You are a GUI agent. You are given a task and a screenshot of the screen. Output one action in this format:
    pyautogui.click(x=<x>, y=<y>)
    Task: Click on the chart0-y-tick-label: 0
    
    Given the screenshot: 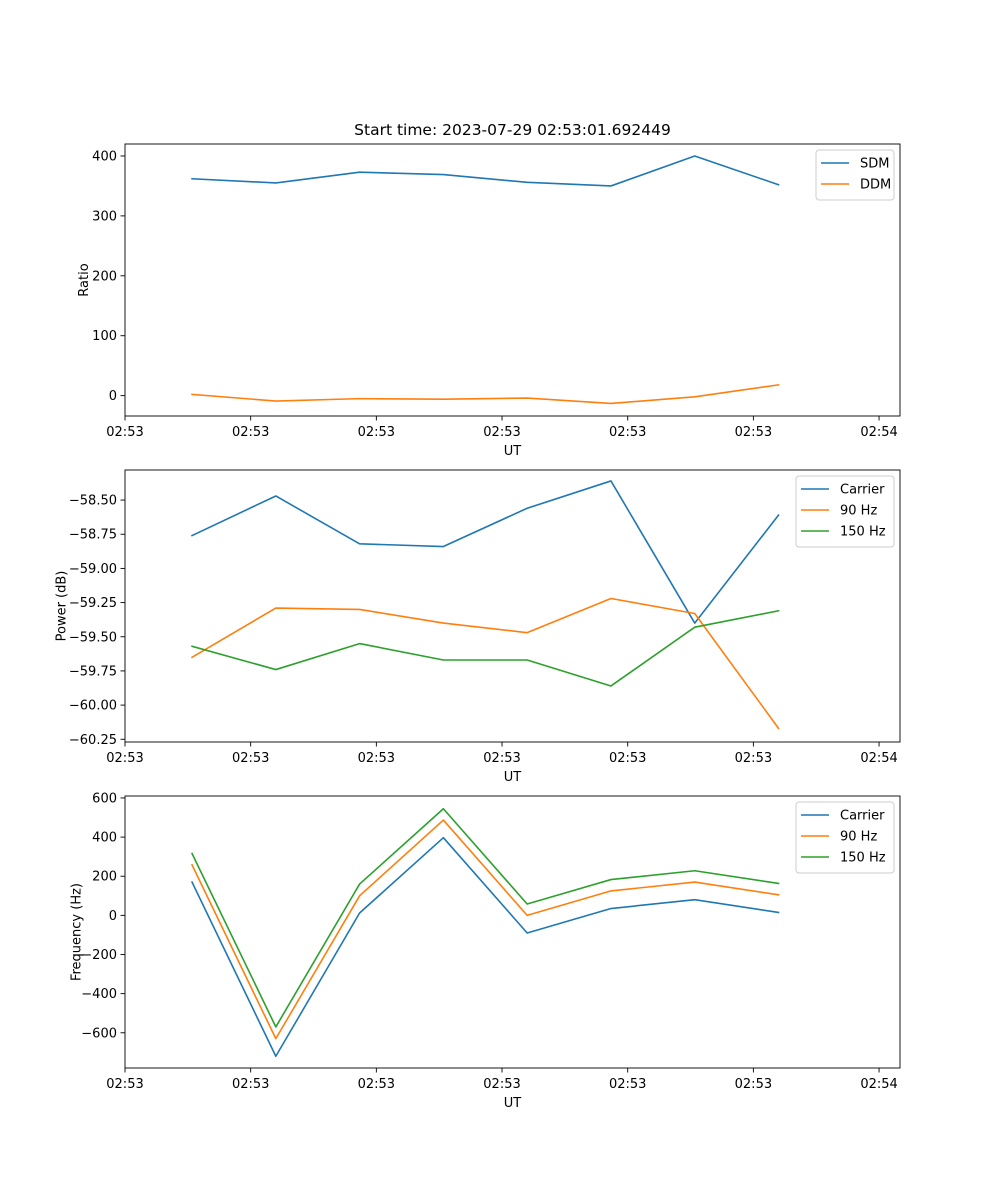 What is the action you would take?
    pyautogui.click(x=113, y=396)
    